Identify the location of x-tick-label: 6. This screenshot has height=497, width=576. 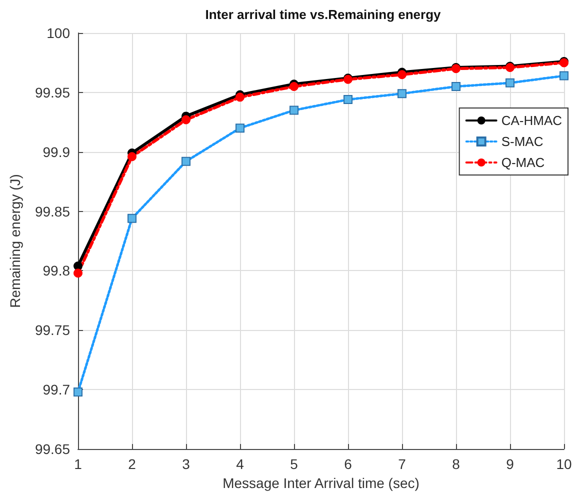
(348, 464).